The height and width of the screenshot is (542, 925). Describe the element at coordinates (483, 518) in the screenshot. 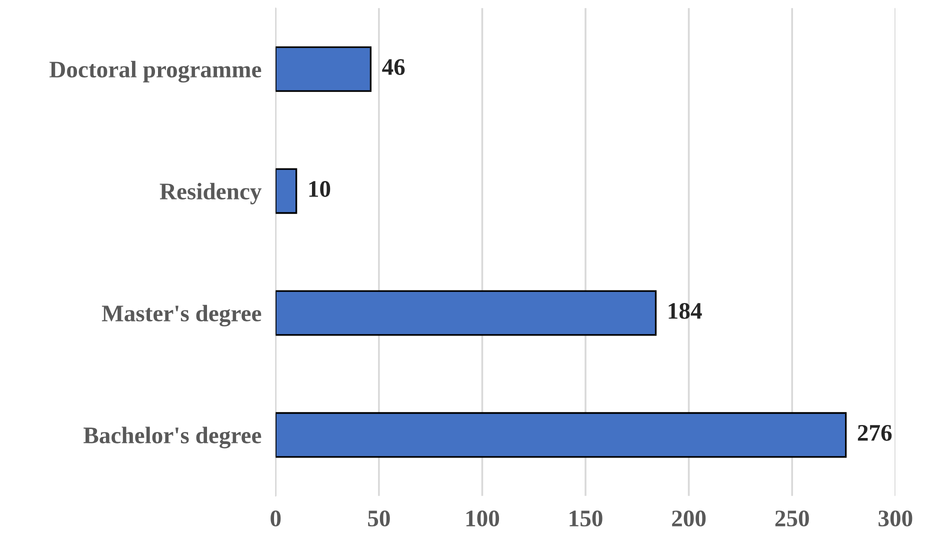

I see `x-tick-label: 100` at that location.